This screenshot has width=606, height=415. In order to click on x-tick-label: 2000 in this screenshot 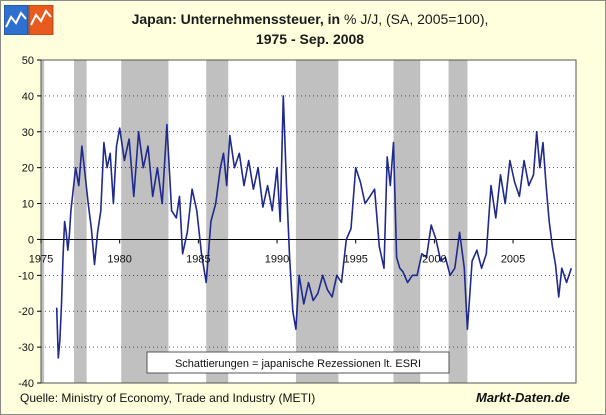, I will do `click(434, 259)`.